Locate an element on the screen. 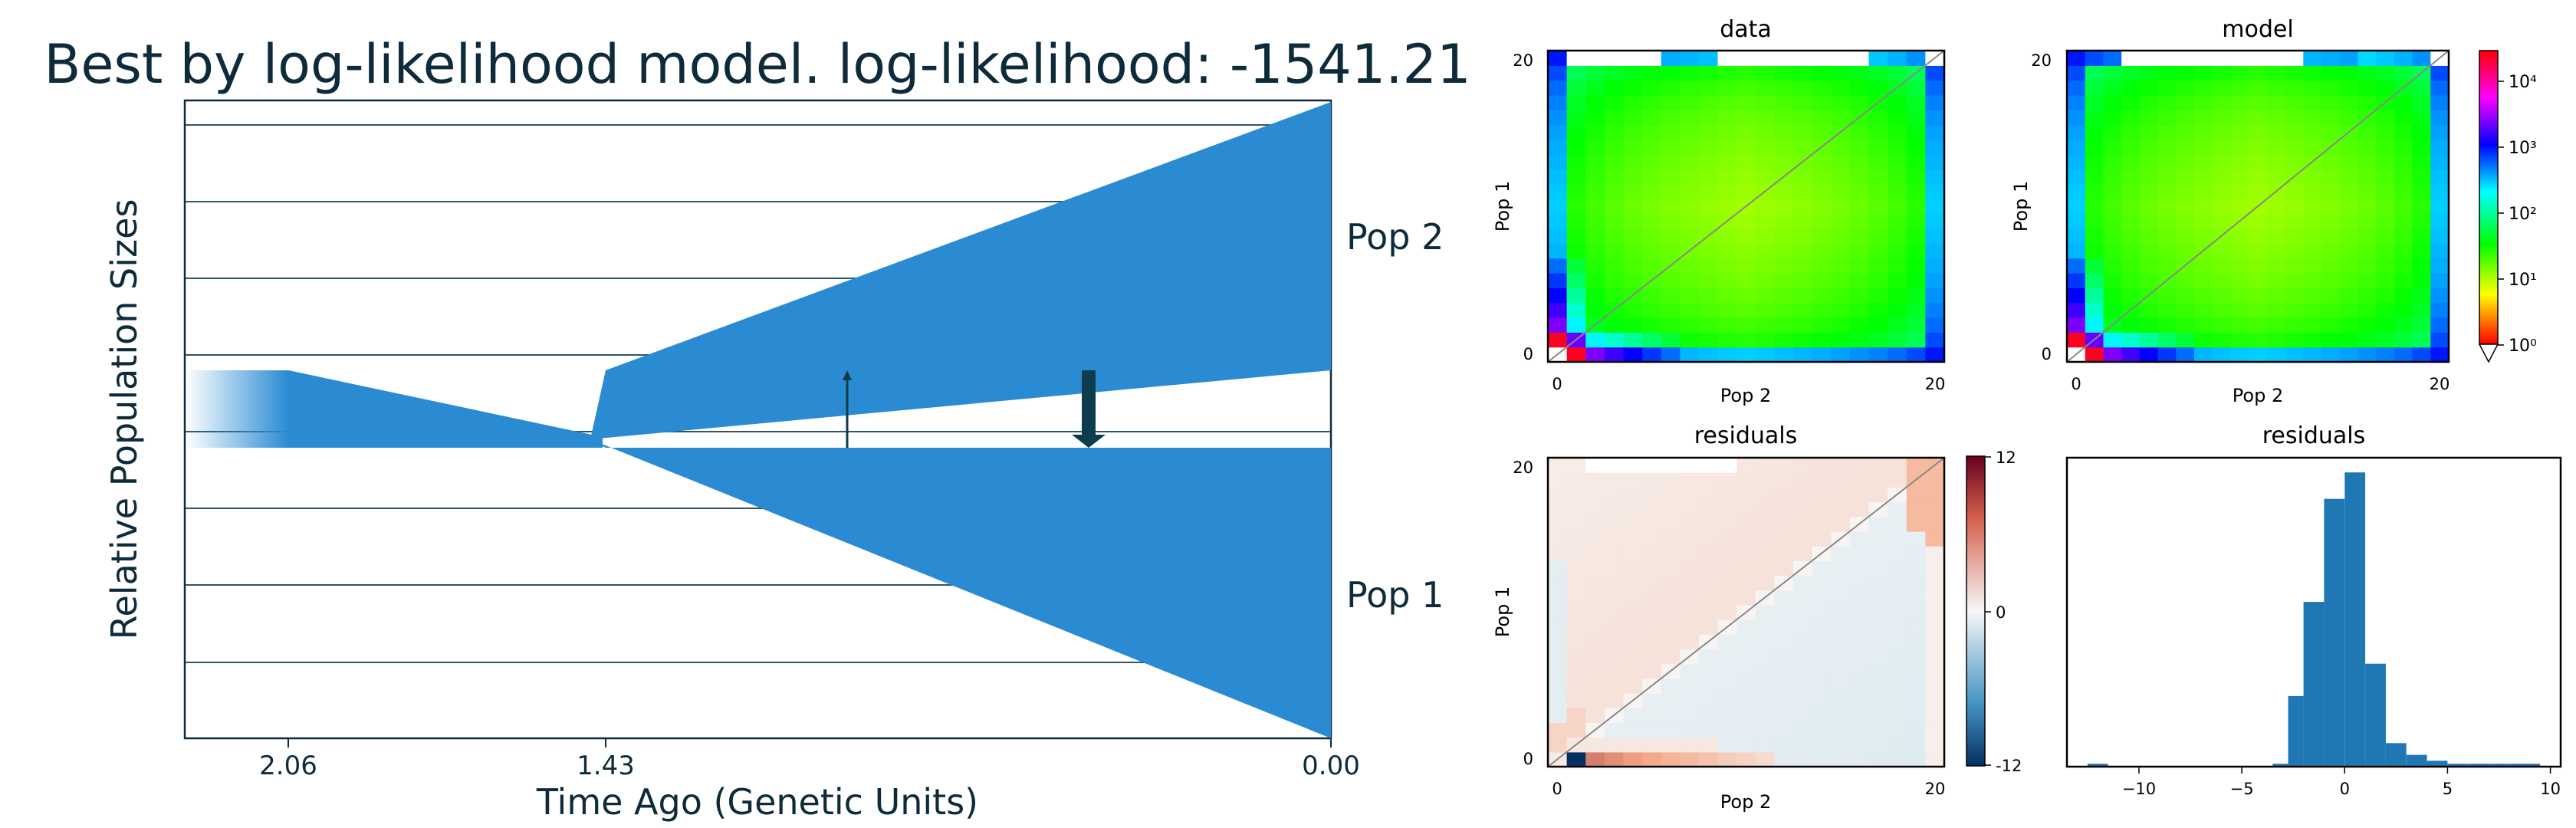 The height and width of the screenshot is (828, 2576). residuals-ytick-0: 0 is located at coordinates (1528, 759).